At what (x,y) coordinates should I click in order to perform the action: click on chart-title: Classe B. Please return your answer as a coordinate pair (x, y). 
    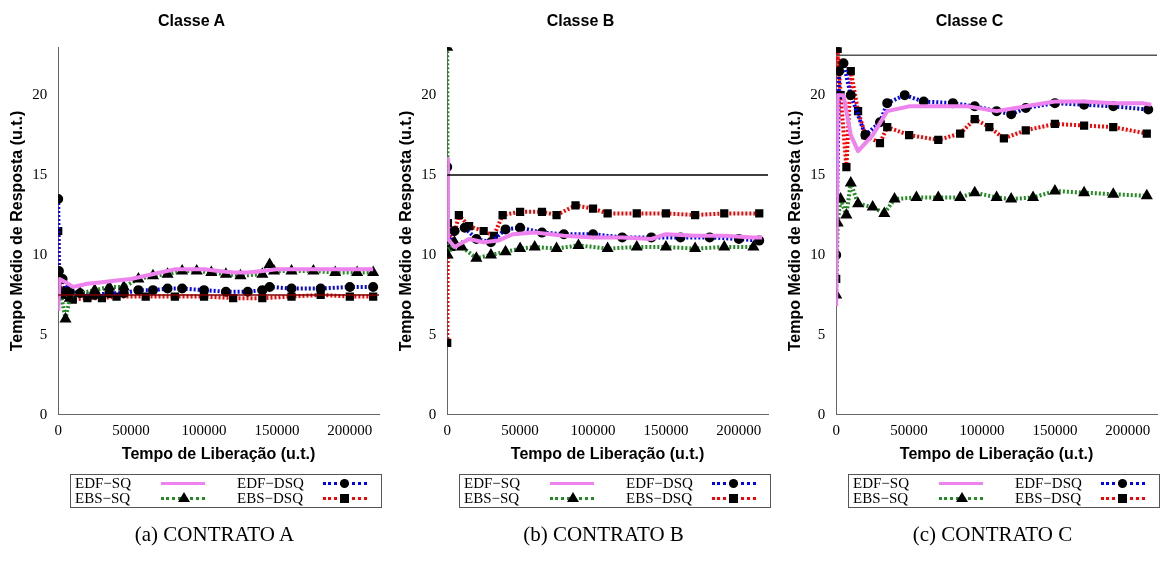
    Looking at the image, I should click on (580, 21).